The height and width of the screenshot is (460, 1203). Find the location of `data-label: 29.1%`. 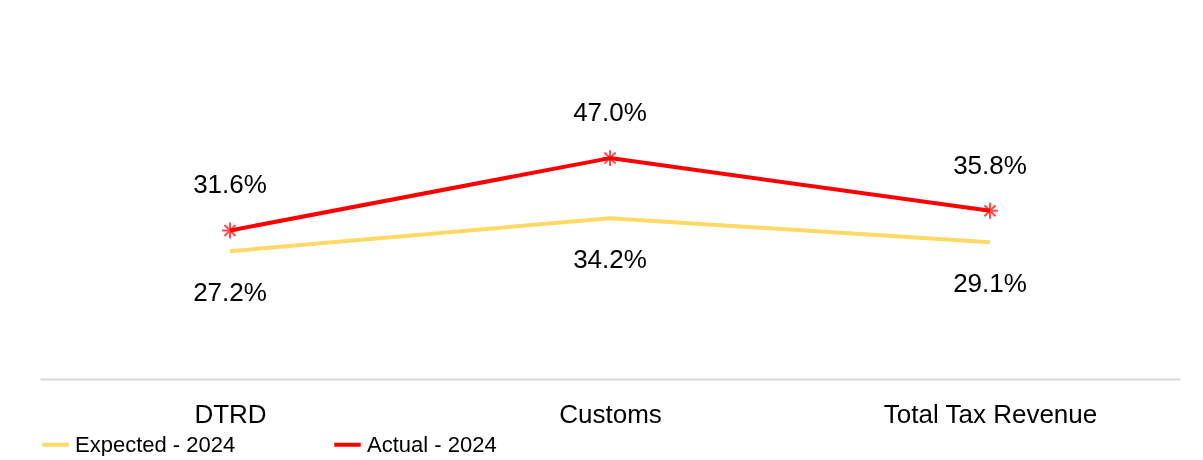

data-label: 29.1% is located at coordinates (990, 283).